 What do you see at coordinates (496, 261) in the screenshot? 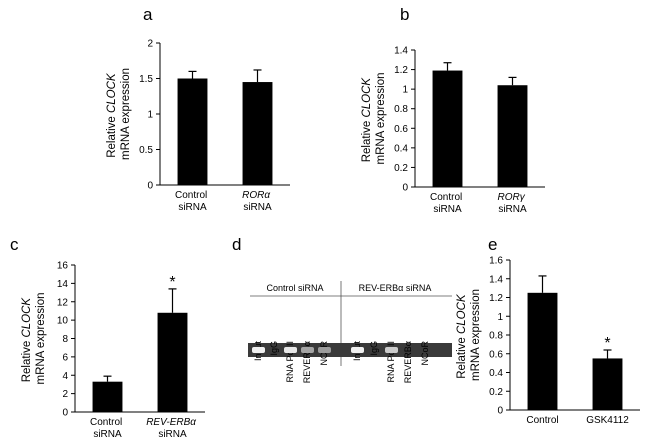
I see `y-tick-label: 1.6` at bounding box center [496, 261].